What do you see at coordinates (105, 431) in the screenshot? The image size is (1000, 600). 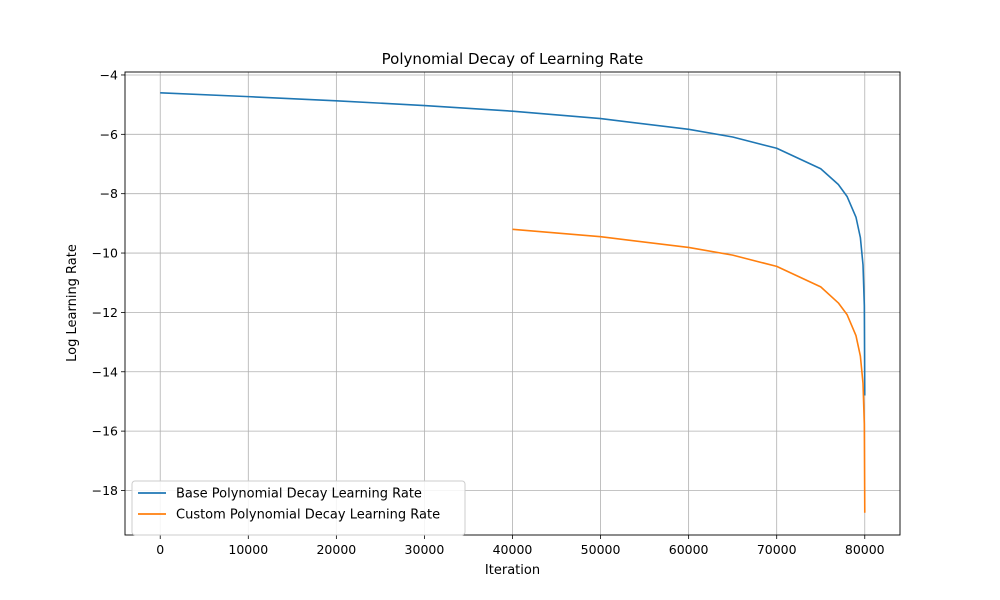 I see `y-tick-label: −16` at bounding box center [105, 431].